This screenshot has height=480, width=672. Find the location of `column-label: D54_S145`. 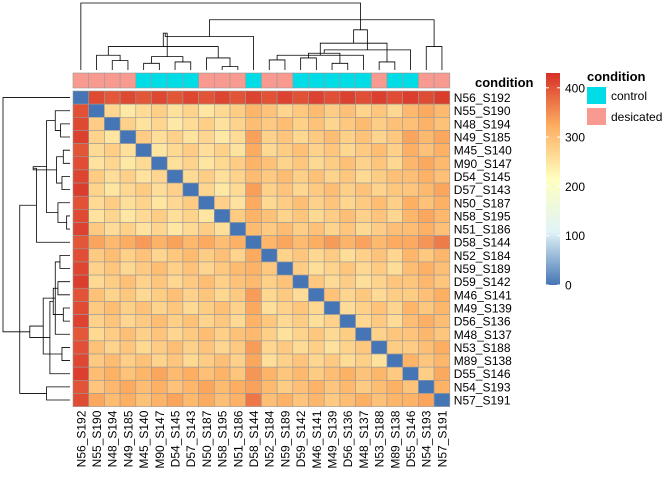

column-label: D54_S145 is located at coordinates (176, 438).